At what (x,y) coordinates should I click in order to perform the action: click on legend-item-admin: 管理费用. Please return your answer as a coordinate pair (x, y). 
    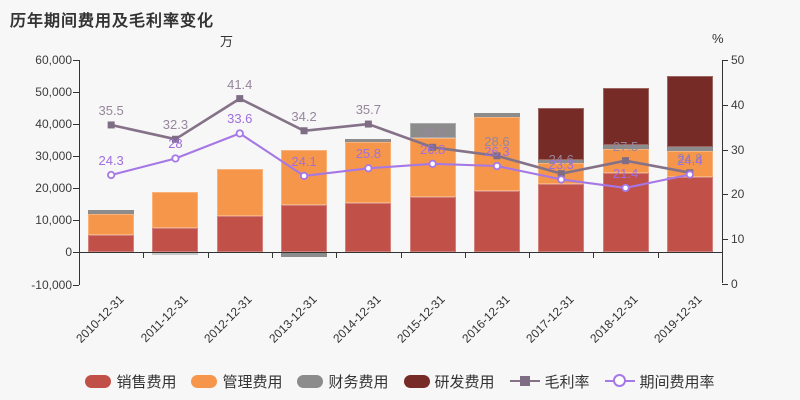
    Looking at the image, I should click on (236, 381).